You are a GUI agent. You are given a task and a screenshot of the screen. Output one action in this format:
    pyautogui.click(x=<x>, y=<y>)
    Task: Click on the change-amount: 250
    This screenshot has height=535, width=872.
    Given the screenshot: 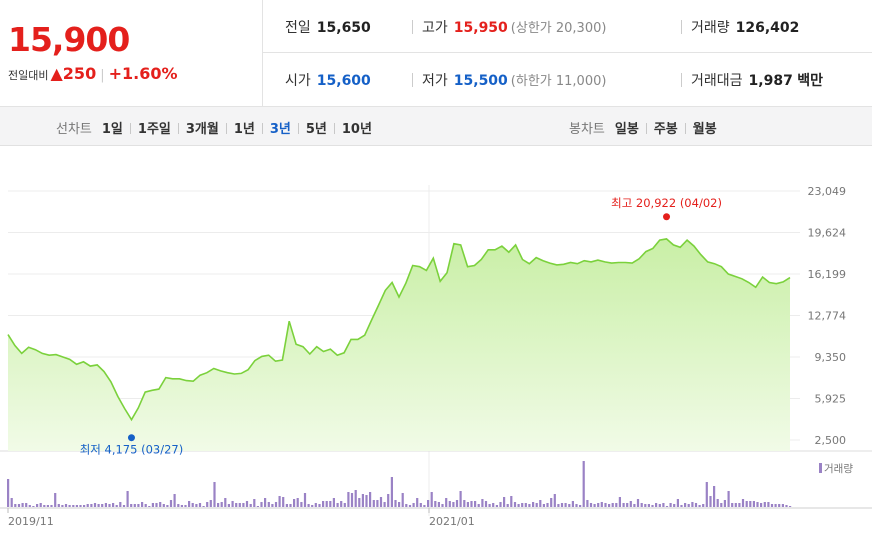 What is the action you would take?
    pyautogui.click(x=79, y=73)
    